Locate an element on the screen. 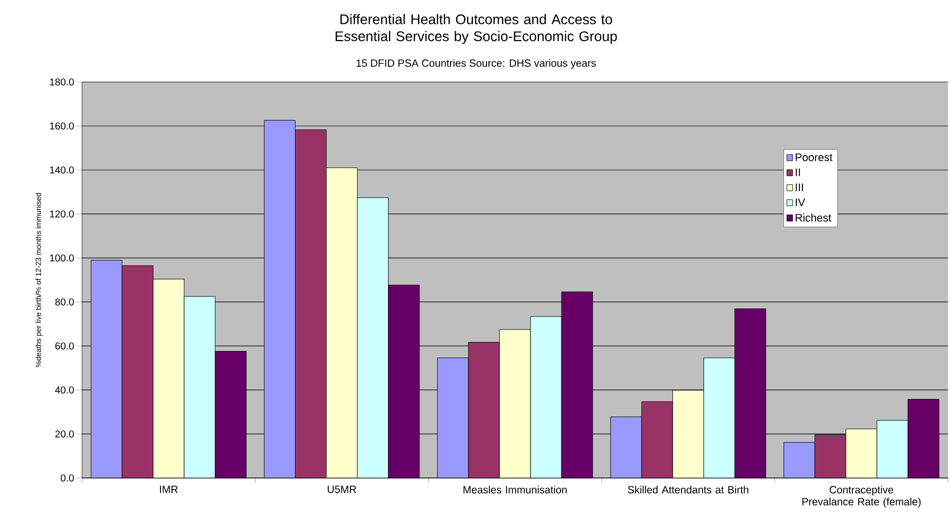 This screenshot has width=951, height=519. legend-label: Richest is located at coordinates (814, 218).